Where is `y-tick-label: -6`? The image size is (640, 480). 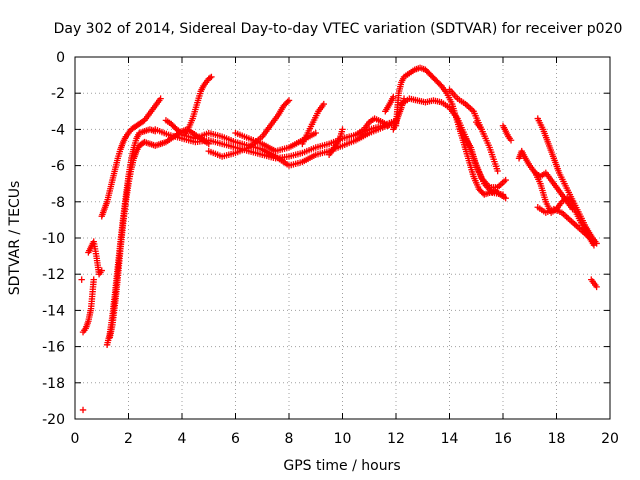
y-tick-label: -6 is located at coordinates (58, 167).